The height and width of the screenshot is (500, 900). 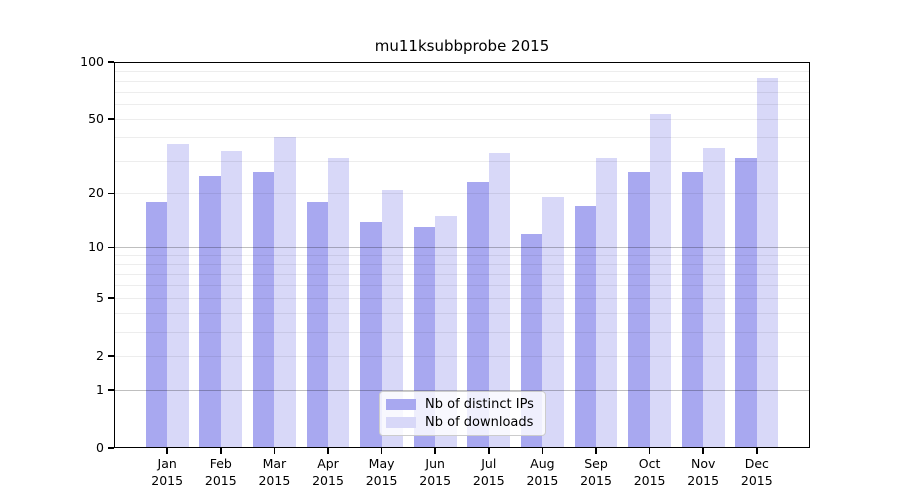 I want to click on bar-nb-of-downloads-mar, so click(x=285, y=292).